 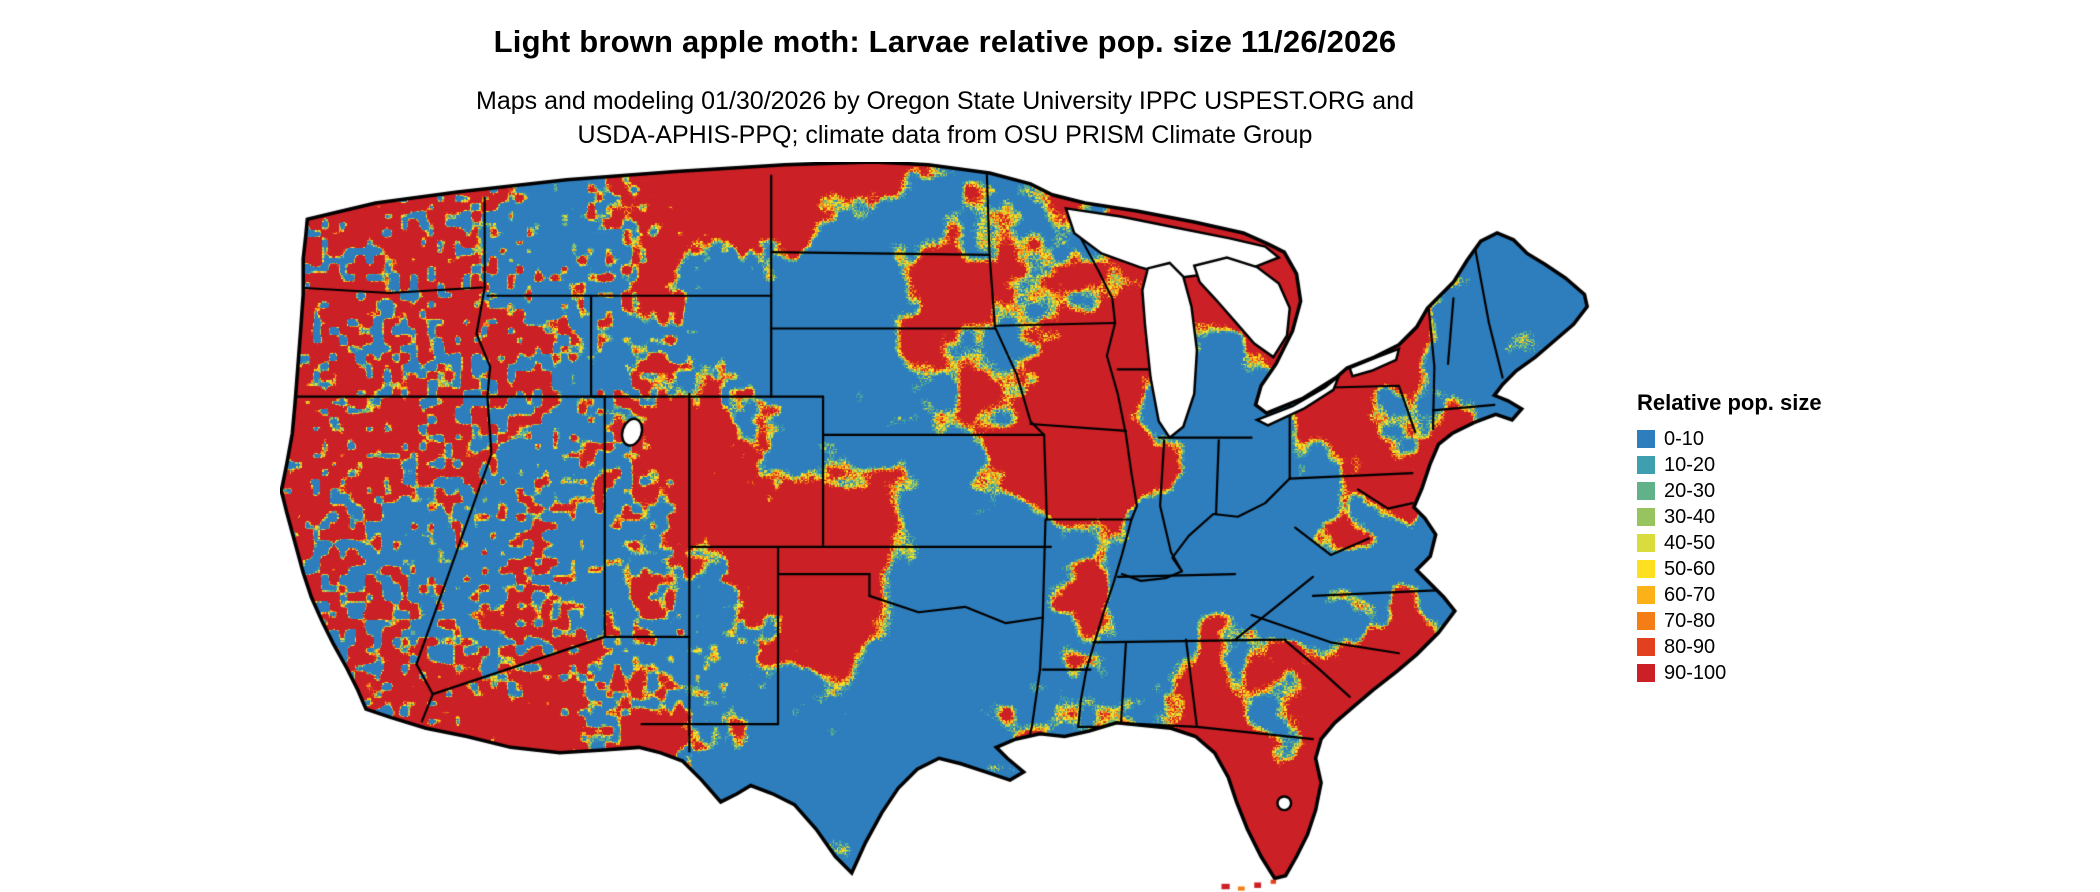 I want to click on legend-item: 40-50, so click(x=1729, y=543).